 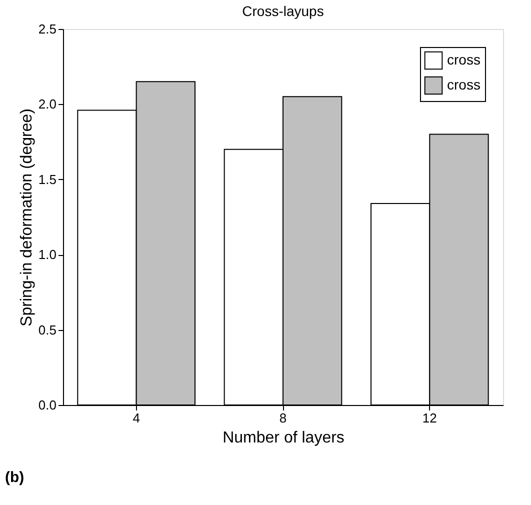 I want to click on x-tick-label: 8, so click(x=283, y=418).